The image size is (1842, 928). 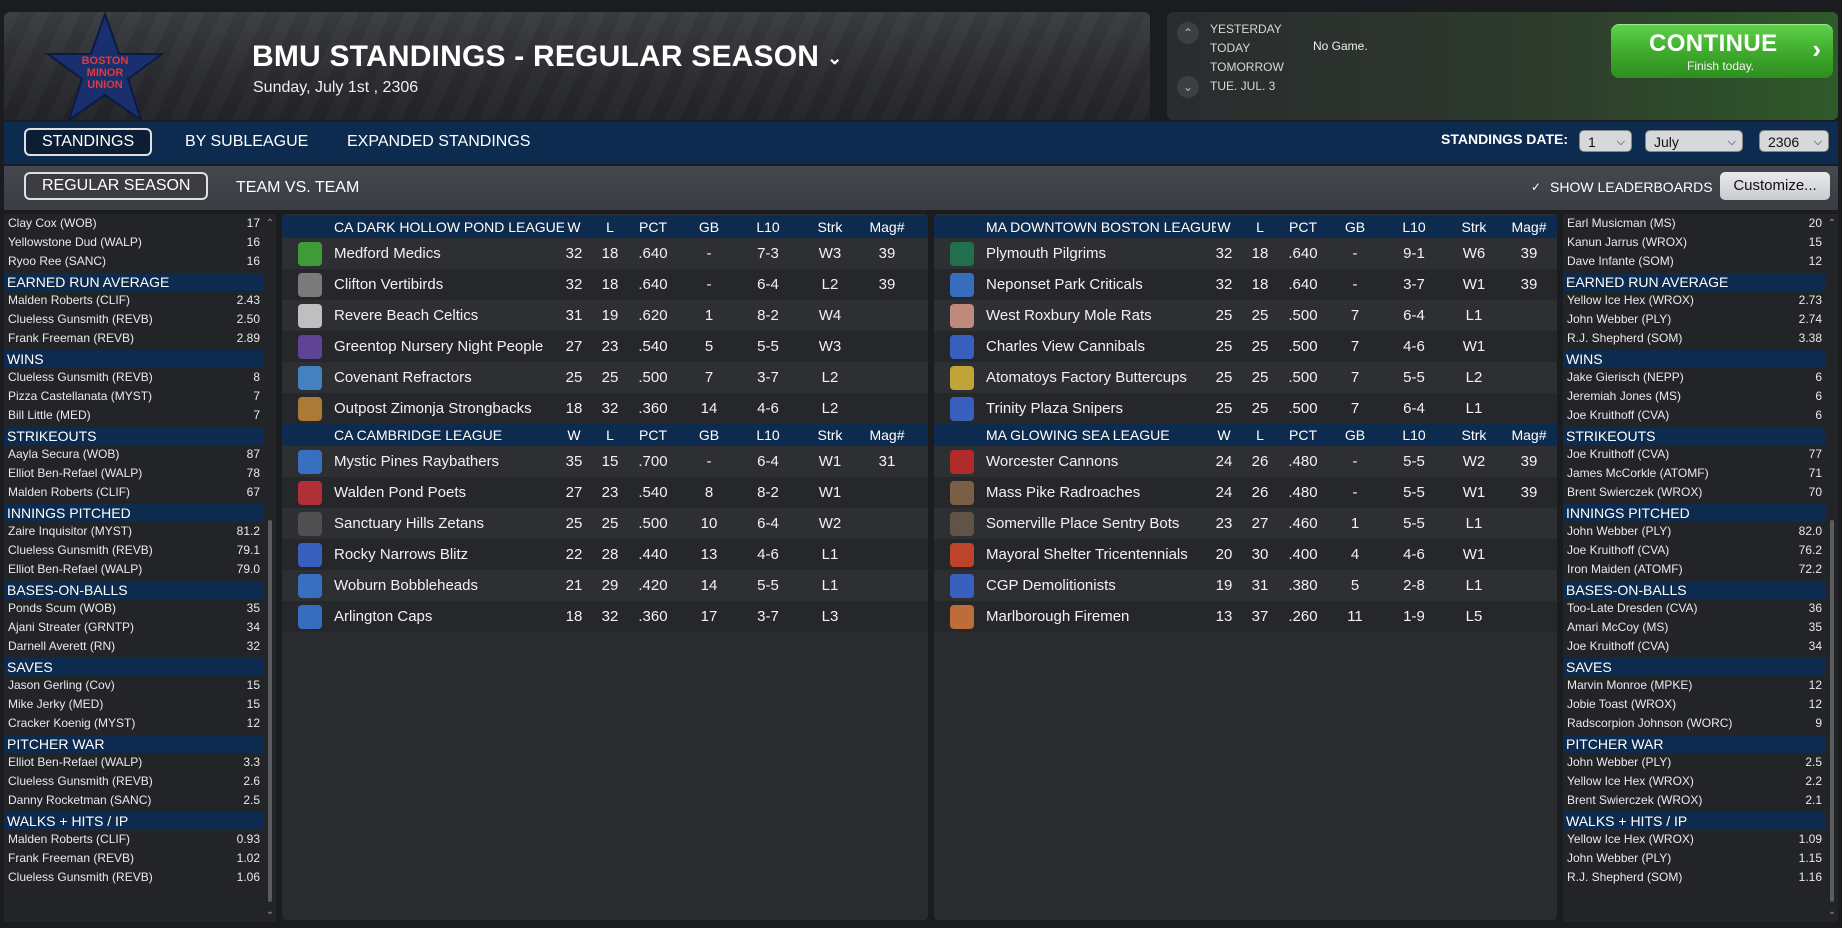 I want to click on day-next: TUE. JUL. 3, so click(x=1243, y=86).